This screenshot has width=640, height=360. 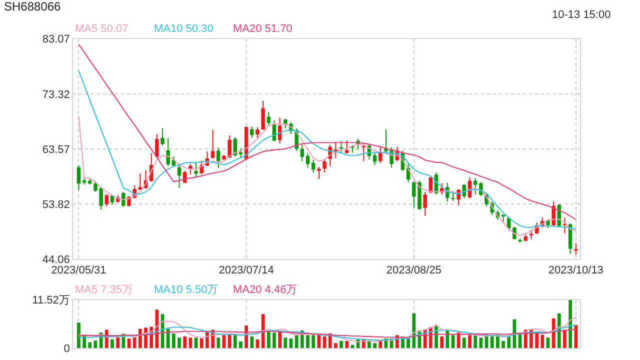 What do you see at coordinates (186, 290) in the screenshot?
I see `text: MA10 5.50万` at bounding box center [186, 290].